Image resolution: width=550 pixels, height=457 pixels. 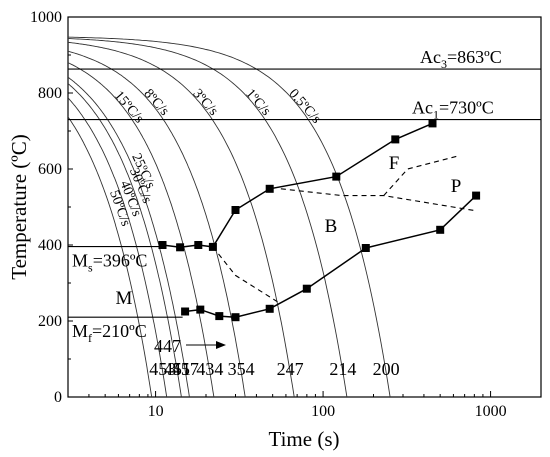 I want to click on phase-label-martensite: M, so click(x=124, y=298).